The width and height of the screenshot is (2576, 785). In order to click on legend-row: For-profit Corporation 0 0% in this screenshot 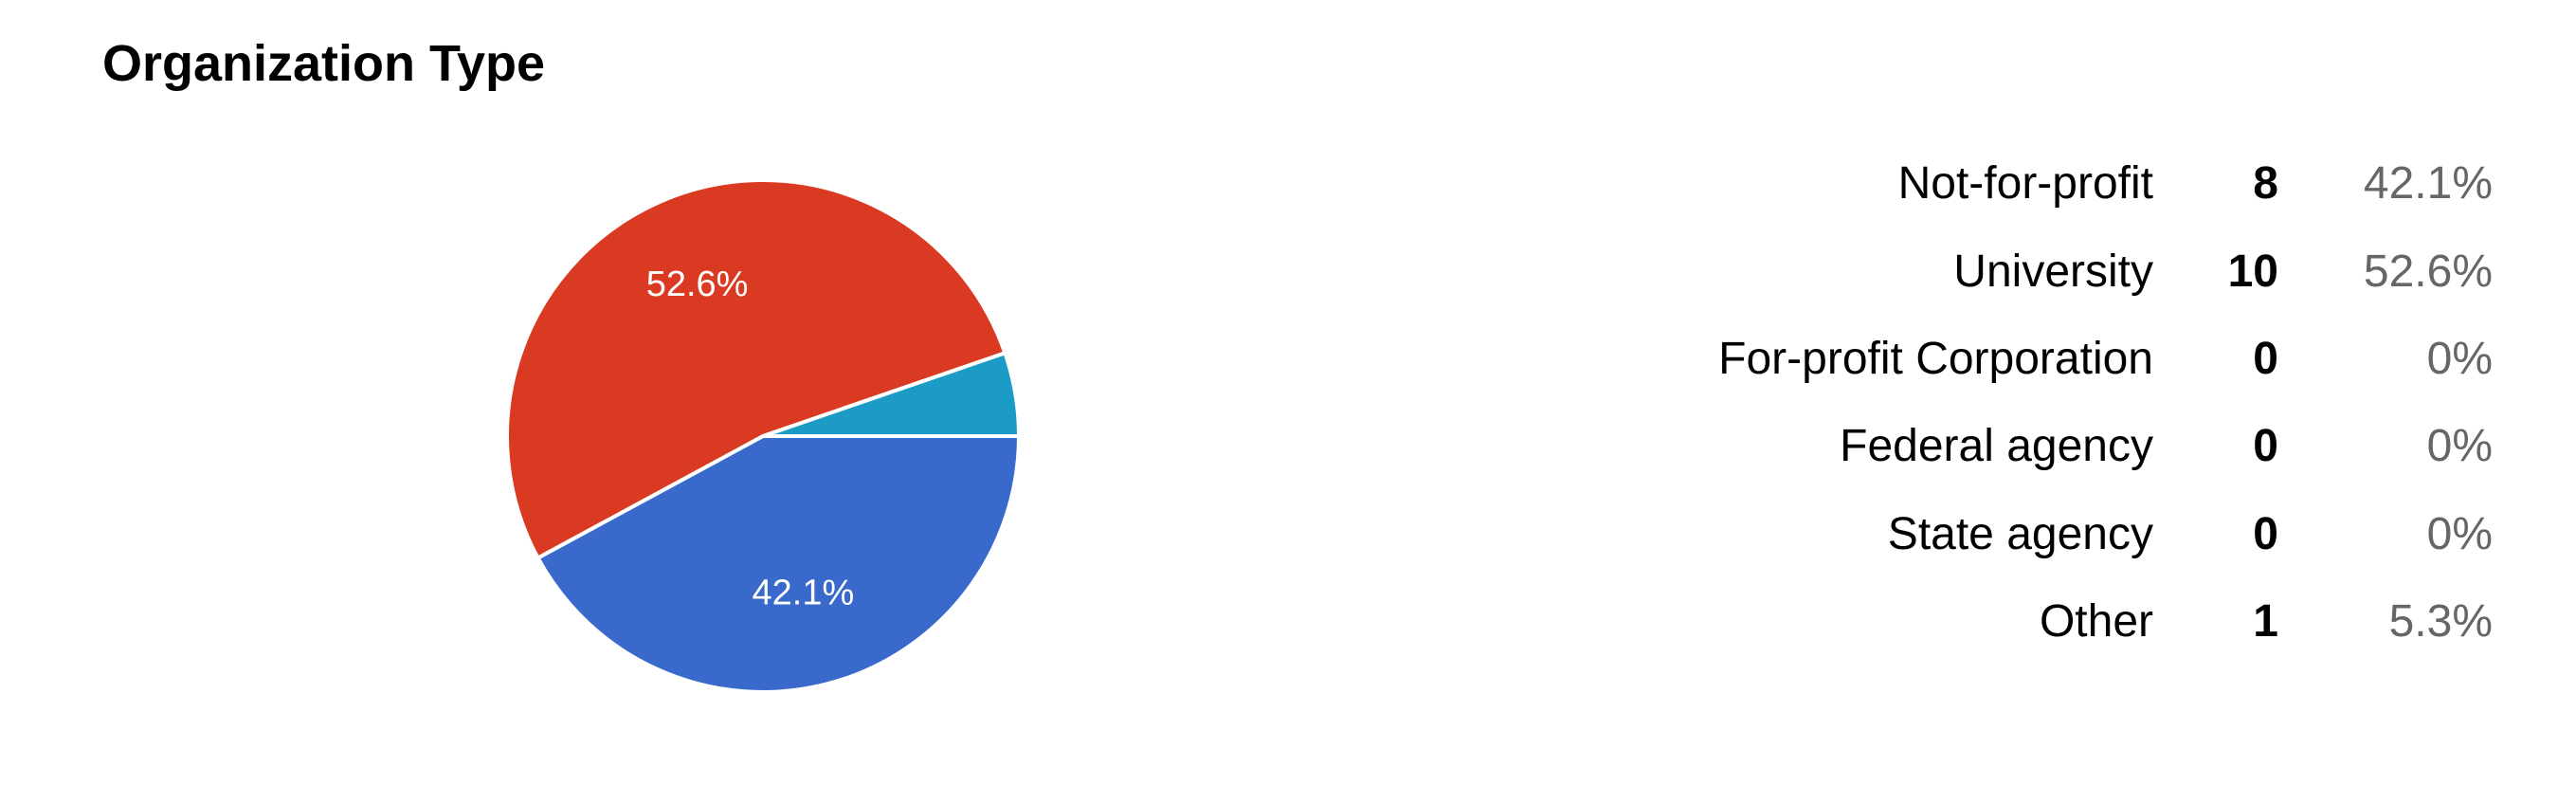, I will do `click(2004, 359)`.